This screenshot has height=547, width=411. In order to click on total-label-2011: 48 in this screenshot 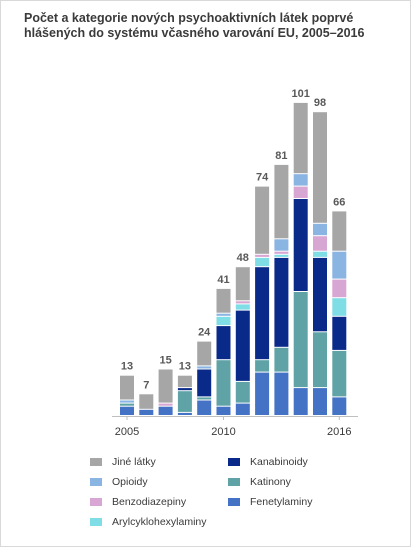, I will do `click(243, 258)`.